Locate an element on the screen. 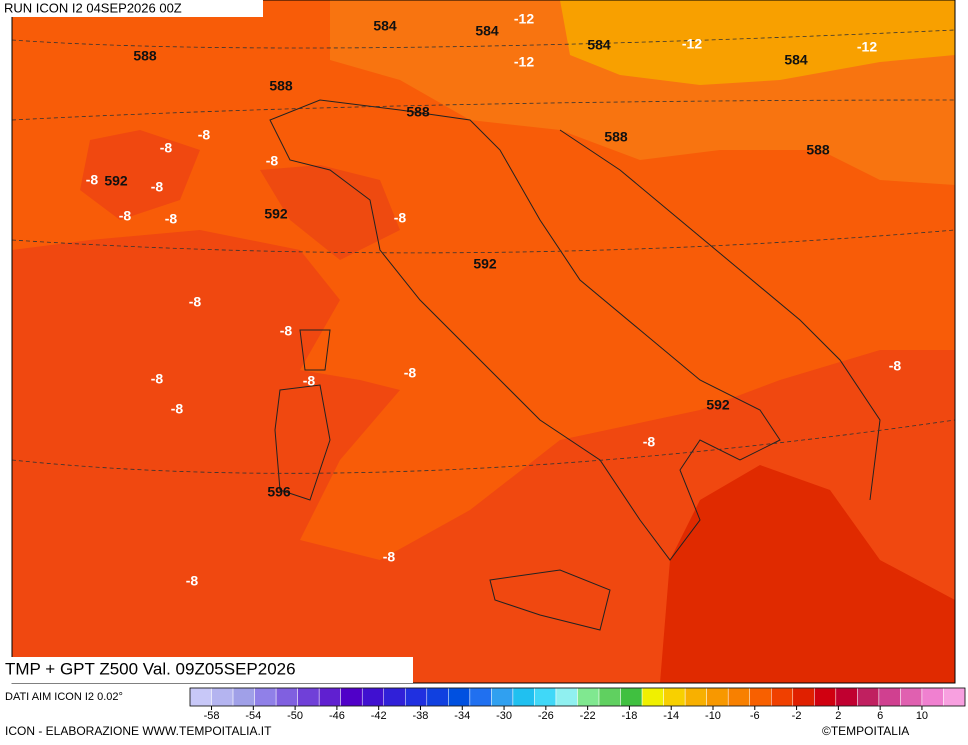 This screenshot has width=968, height=745. colorbar-tick-label: -58 is located at coordinates (212, 716).